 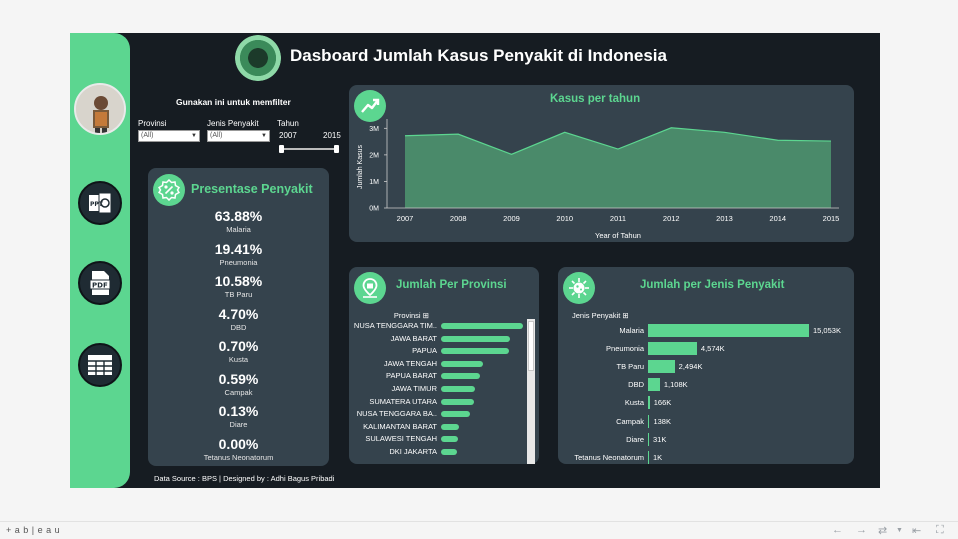 I want to click on area-line, so click(x=618, y=141).